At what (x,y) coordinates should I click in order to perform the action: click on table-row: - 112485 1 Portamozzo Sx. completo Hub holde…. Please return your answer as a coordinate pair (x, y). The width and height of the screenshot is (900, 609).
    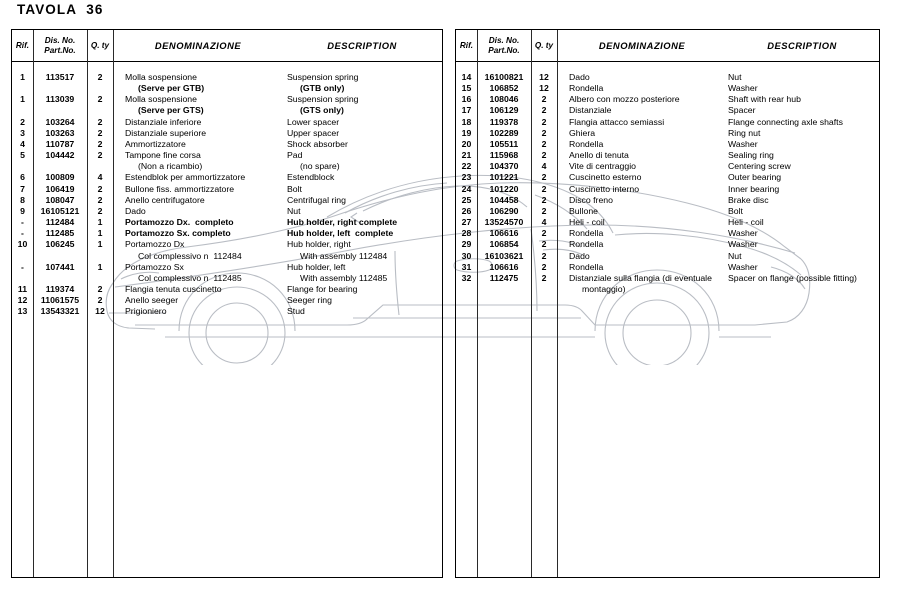
    Looking at the image, I should click on (227, 233).